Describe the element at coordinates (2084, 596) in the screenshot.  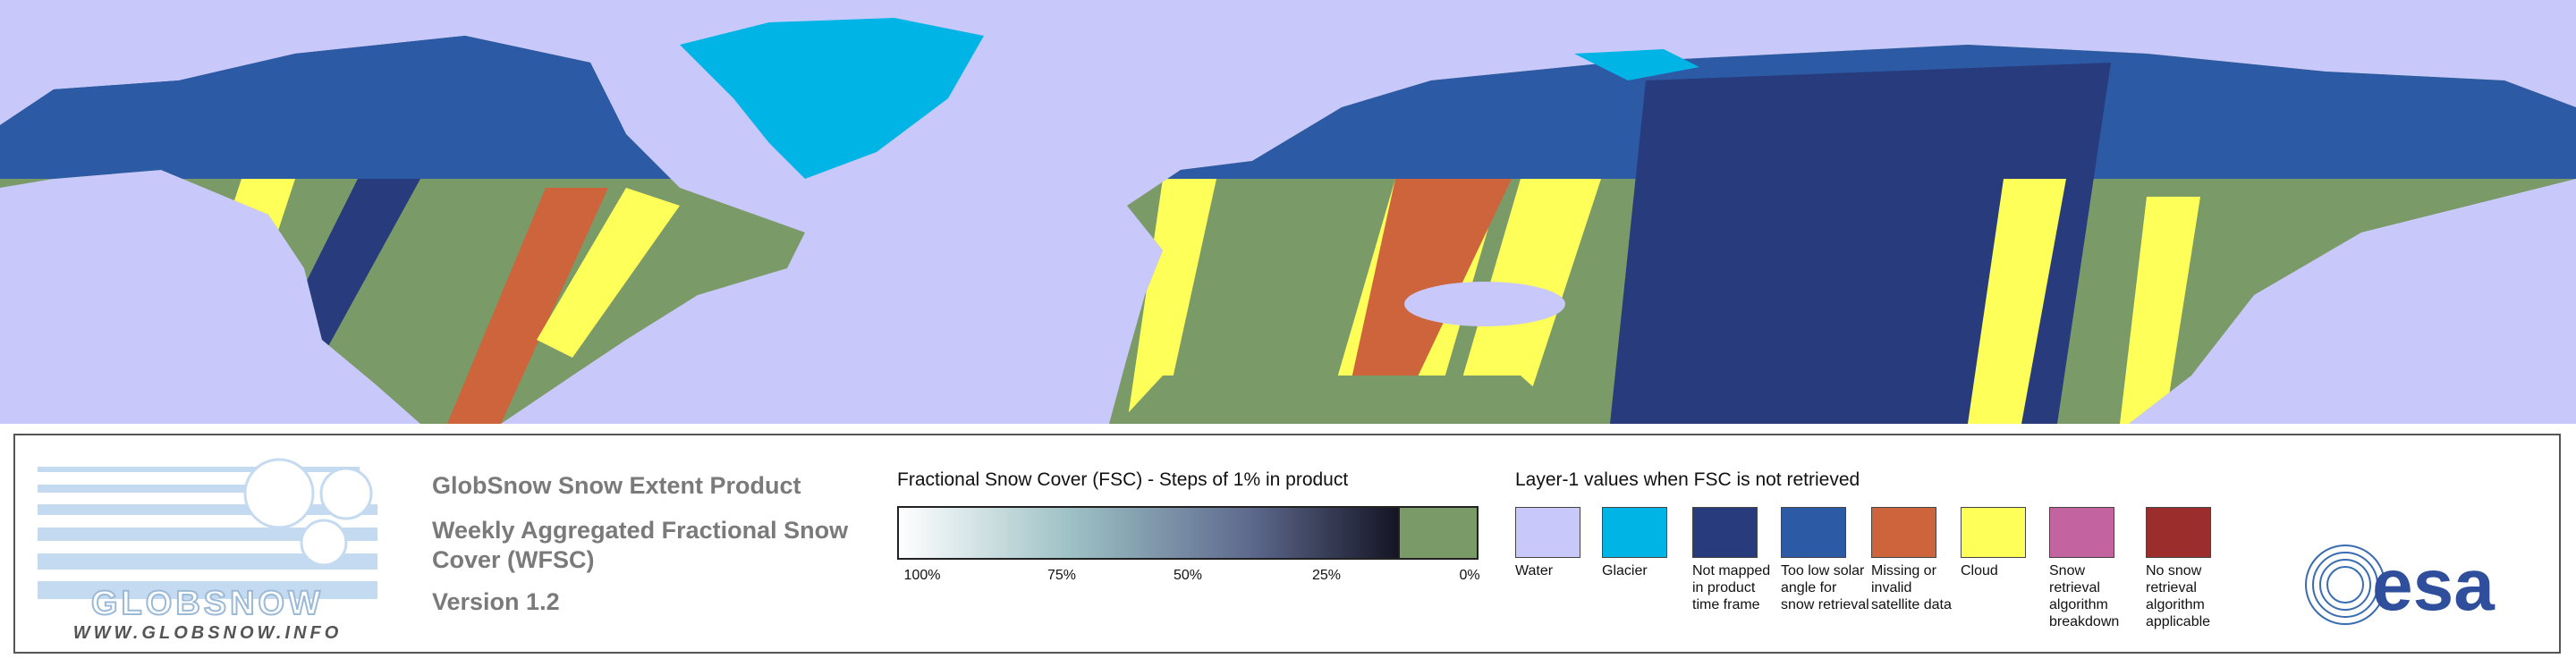
I see `legend-label: Snow retrieval algorithm breakdown` at that location.